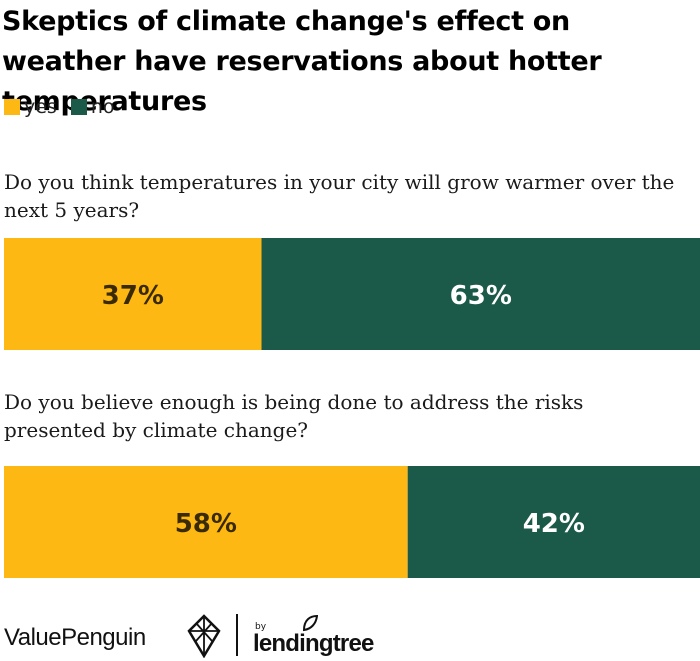 This screenshot has height=661, width=700. What do you see at coordinates (204, 636) in the screenshot?
I see `valuepenguin-icon` at bounding box center [204, 636].